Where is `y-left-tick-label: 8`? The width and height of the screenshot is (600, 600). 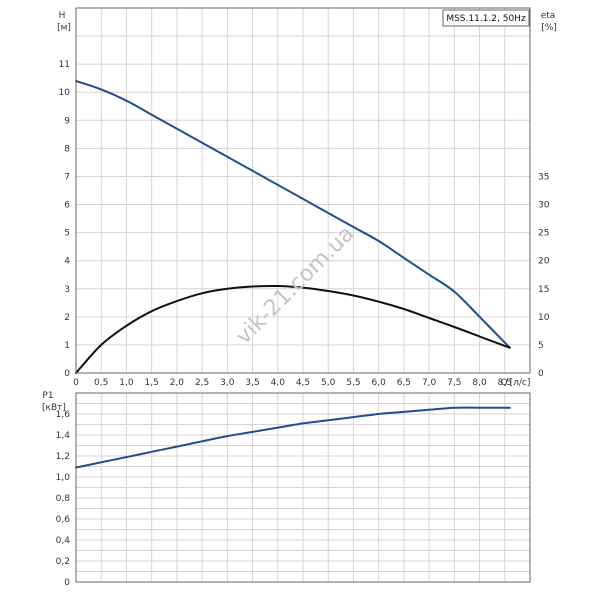 y-left-tick-label: 8 is located at coordinates (67, 149).